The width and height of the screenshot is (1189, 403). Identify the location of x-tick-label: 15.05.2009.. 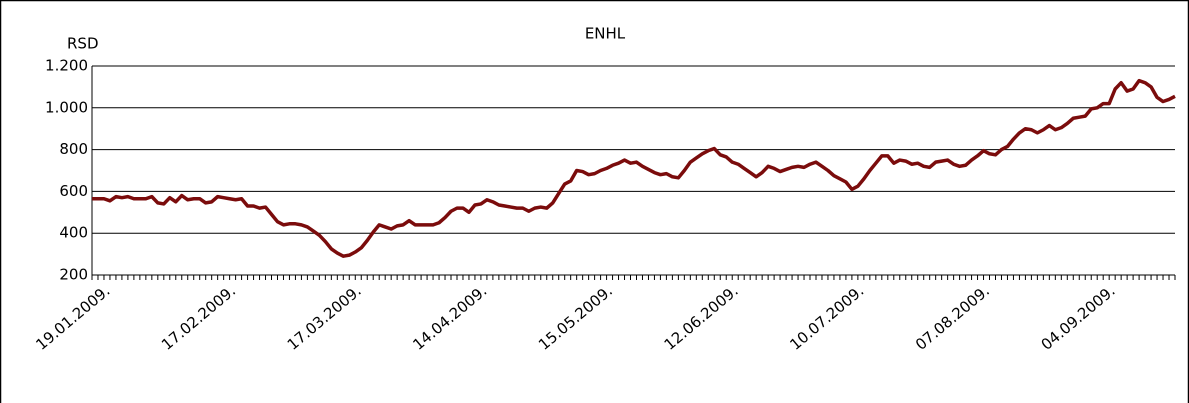
(575, 318).